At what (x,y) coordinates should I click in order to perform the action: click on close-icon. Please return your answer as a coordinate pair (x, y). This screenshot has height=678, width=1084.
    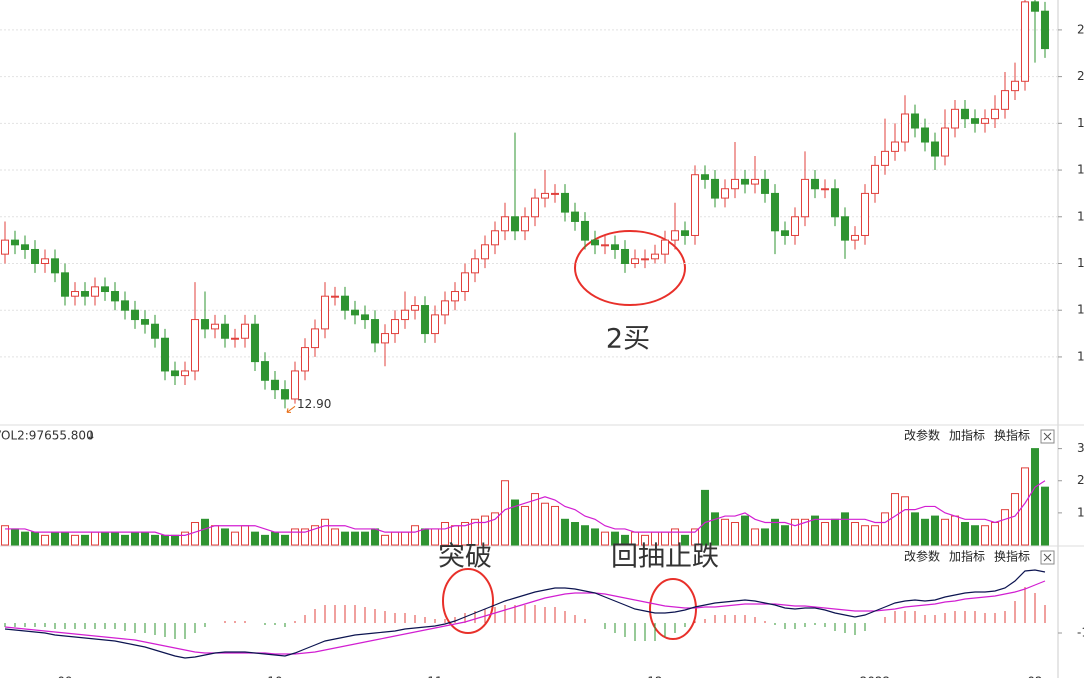
    Looking at the image, I should click on (1047, 436).